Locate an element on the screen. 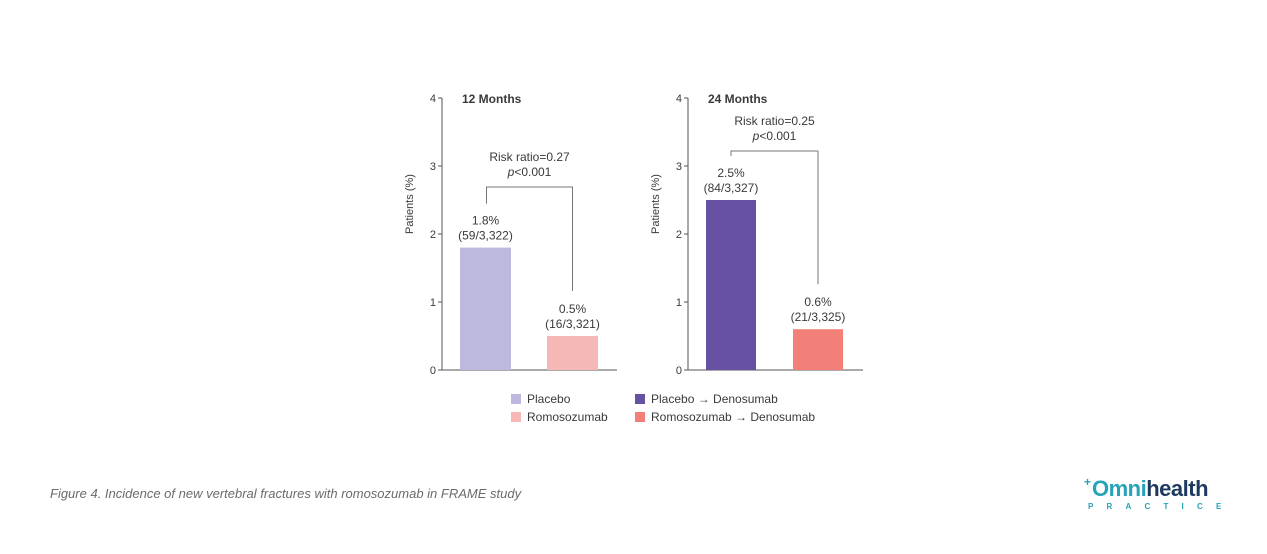 The image size is (1267, 554). legend-item-romosozumab-denosumab: Romosozumab → Denosumab is located at coordinates (725, 417).